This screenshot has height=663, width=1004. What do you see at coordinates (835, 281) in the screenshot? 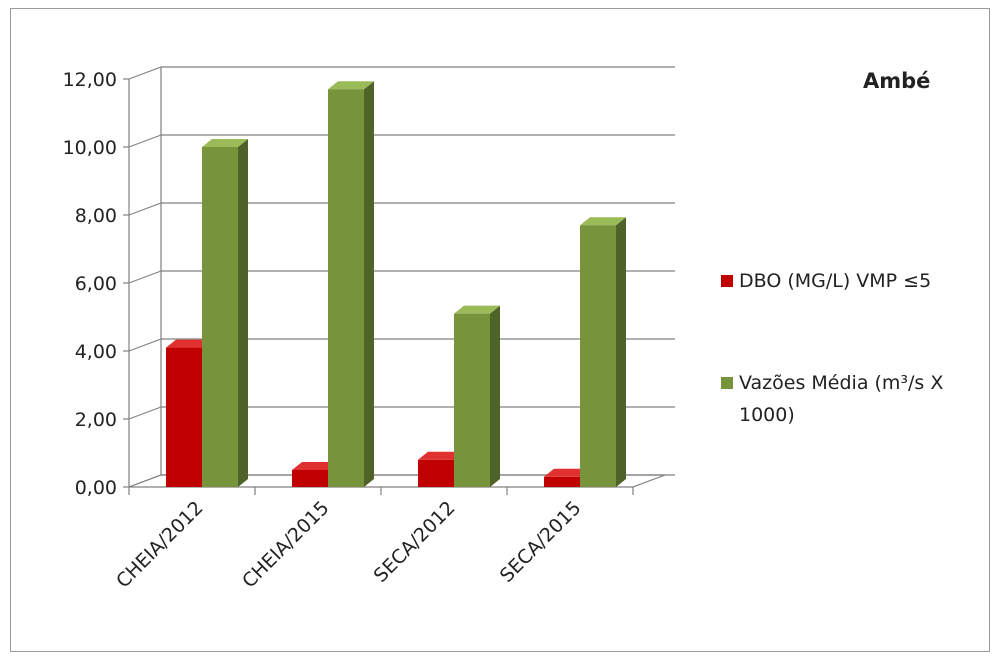
I see `legend-label: DBO (MG/L) VMP ≤5` at bounding box center [835, 281].